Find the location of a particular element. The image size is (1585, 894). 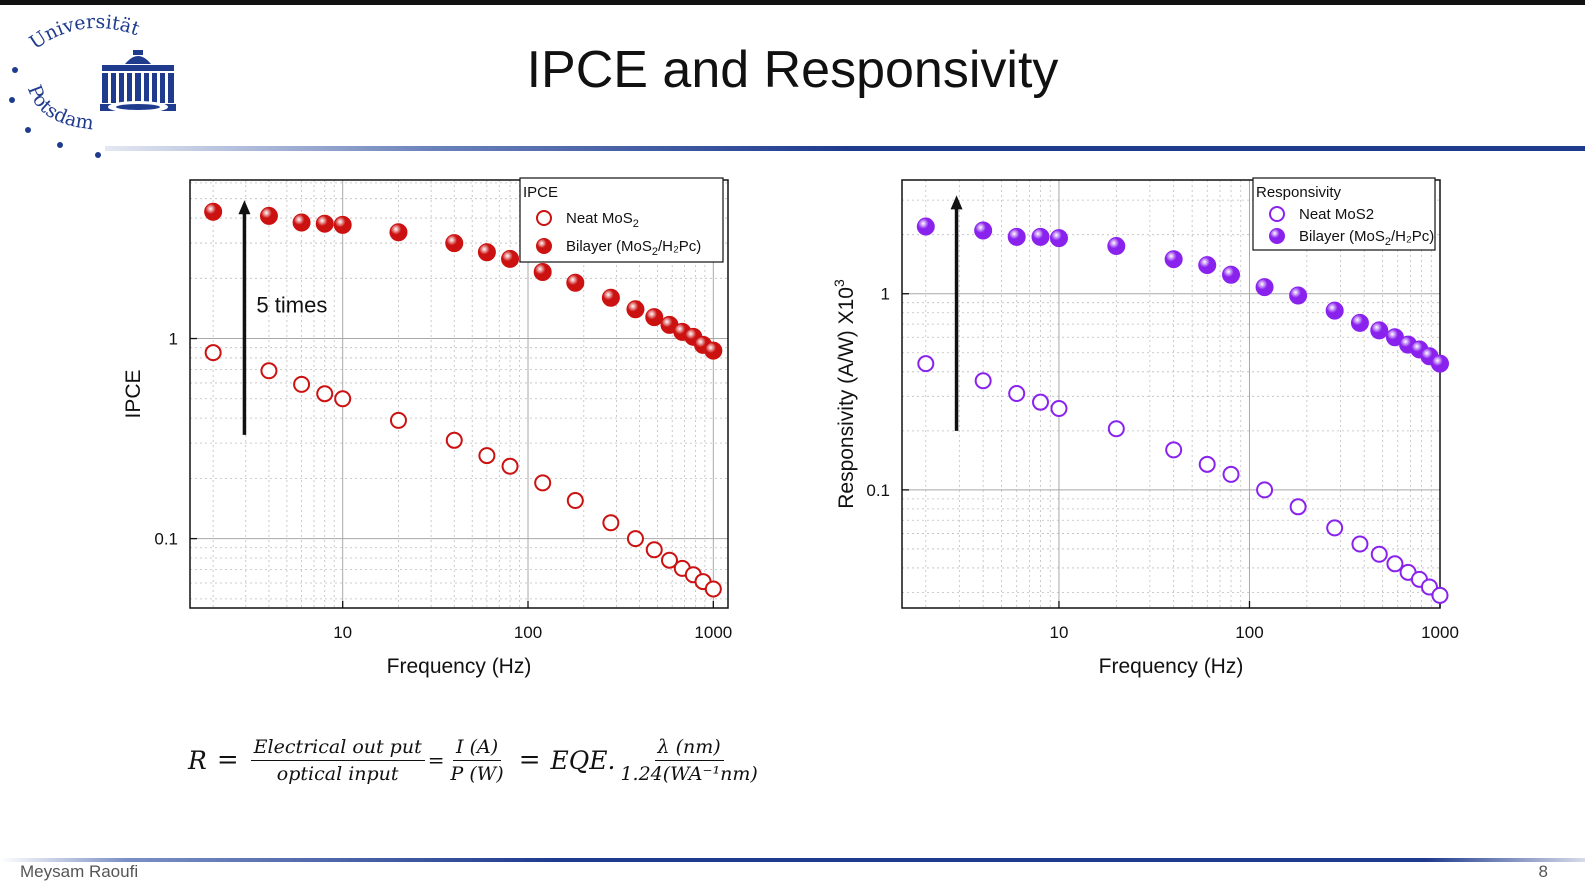

legend-label-subscript: 2 is located at coordinates (1388, 242).